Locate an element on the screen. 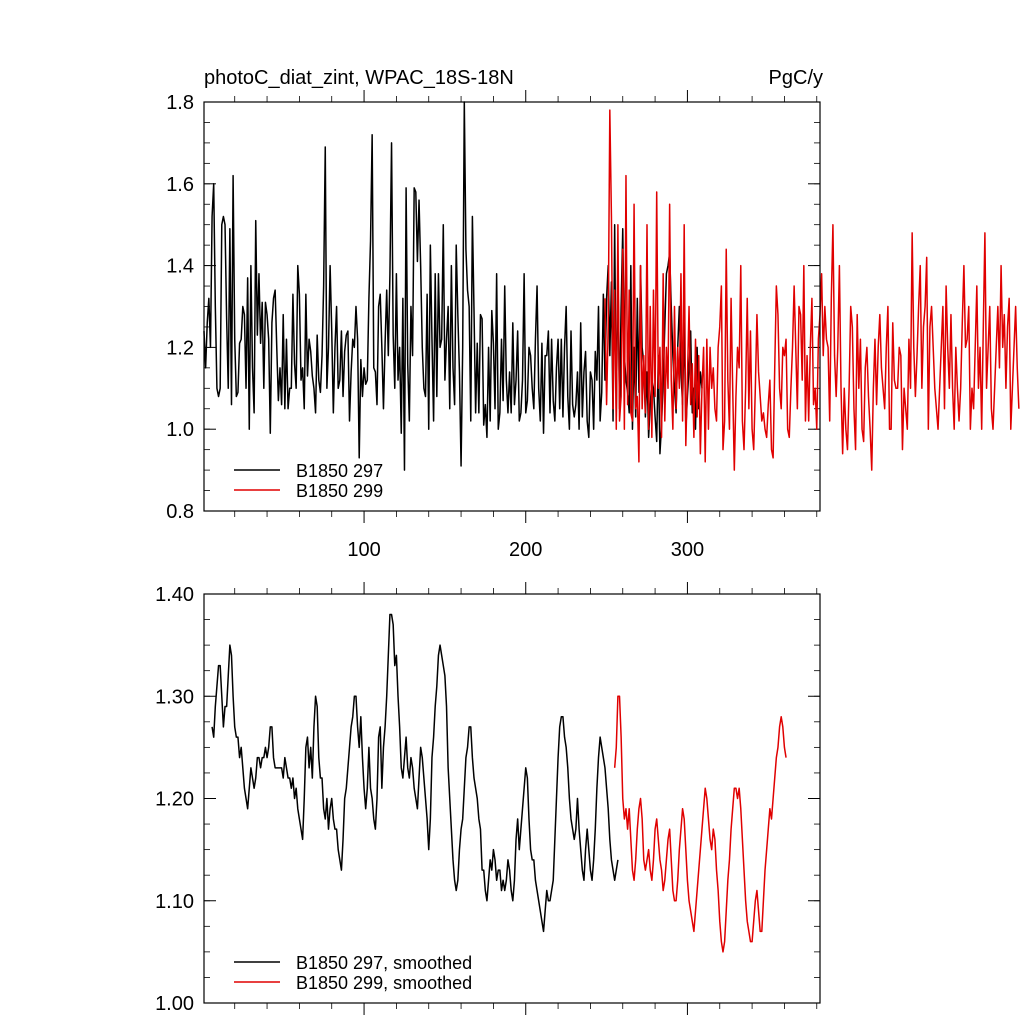 Image resolution: width=1024 pixels, height=1029 pixels. top-y-tick-label: 1.8 is located at coordinates (180, 103).